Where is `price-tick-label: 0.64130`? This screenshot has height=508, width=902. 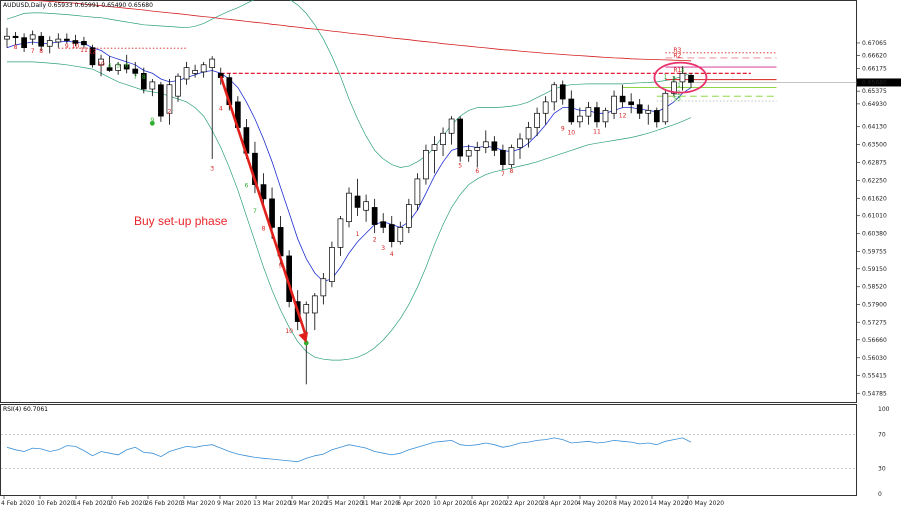
price-tick-label: 0.64130 is located at coordinates (874, 127).